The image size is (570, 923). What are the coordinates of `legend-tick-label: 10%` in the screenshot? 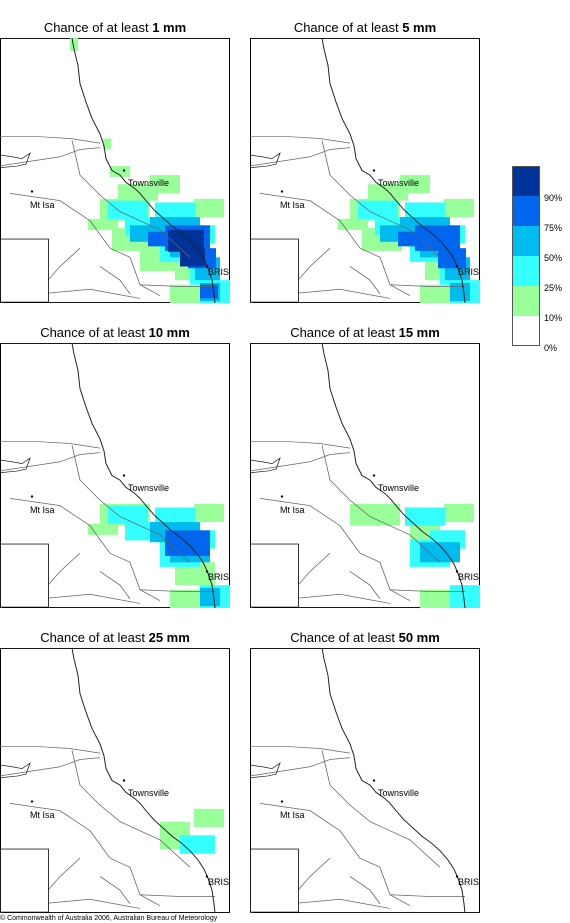 It's located at (553, 318).